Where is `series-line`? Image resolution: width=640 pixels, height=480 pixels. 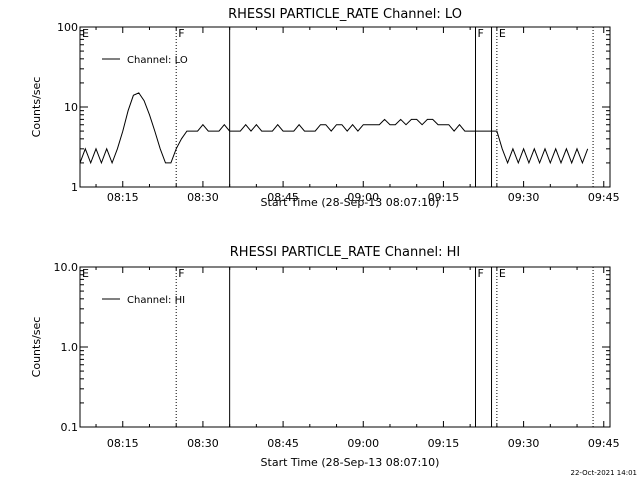
series-line is located at coordinates (334, 128).